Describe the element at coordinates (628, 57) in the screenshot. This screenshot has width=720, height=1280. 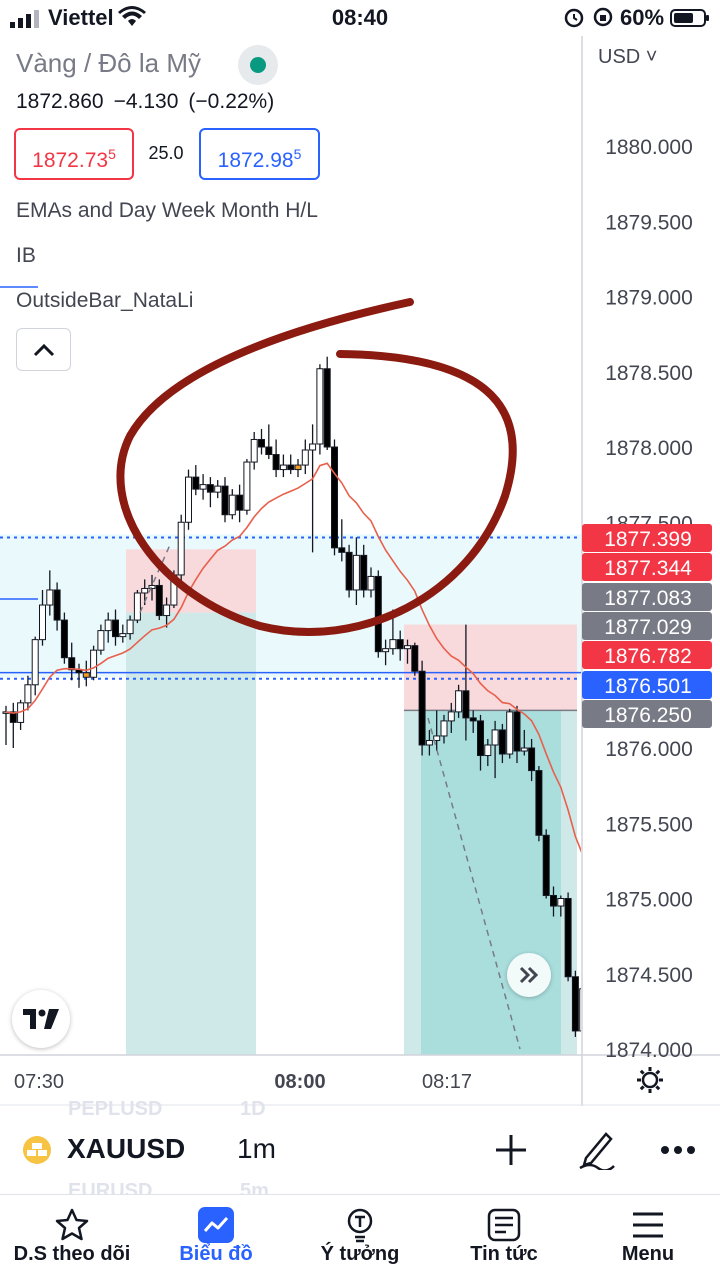
I see `currency-selector: USD ˅` at that location.